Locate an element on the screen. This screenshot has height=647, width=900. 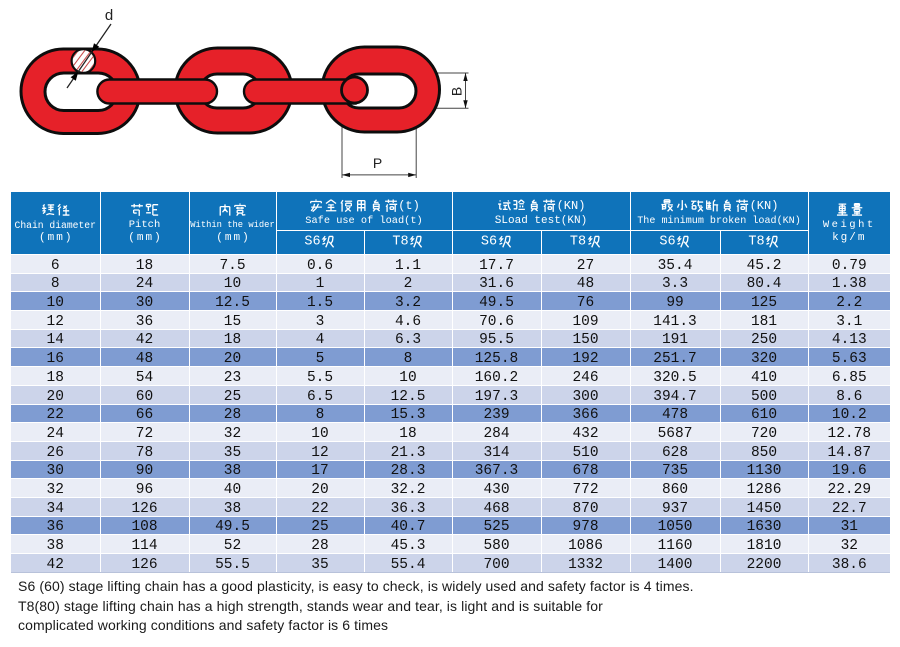
svg-text: B is located at coordinates (457, 91).